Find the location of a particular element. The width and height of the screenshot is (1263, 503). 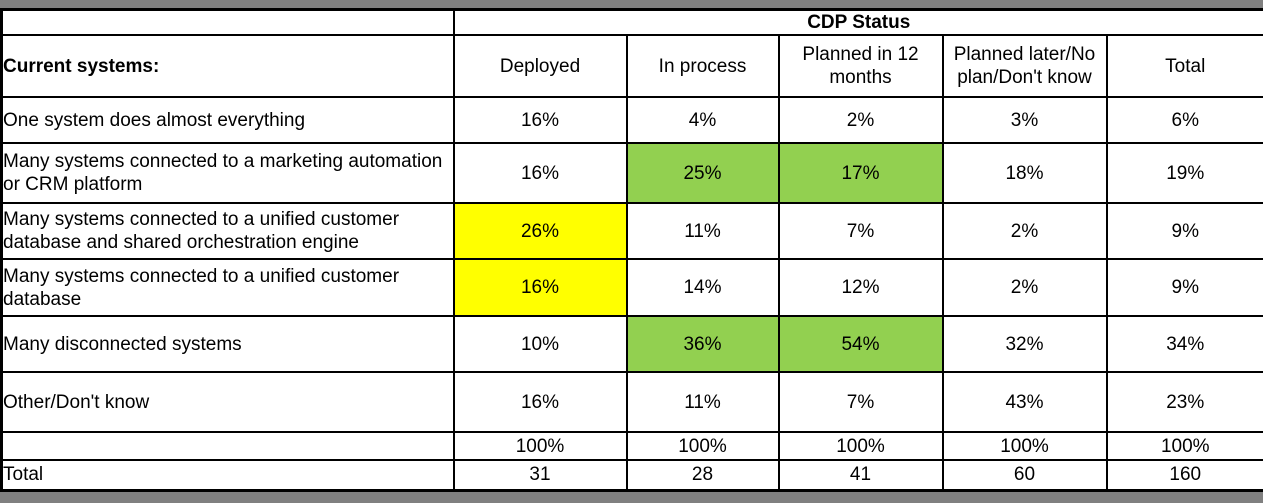

column-header-planned-12-months: Planned in 12 months is located at coordinates (860, 66).